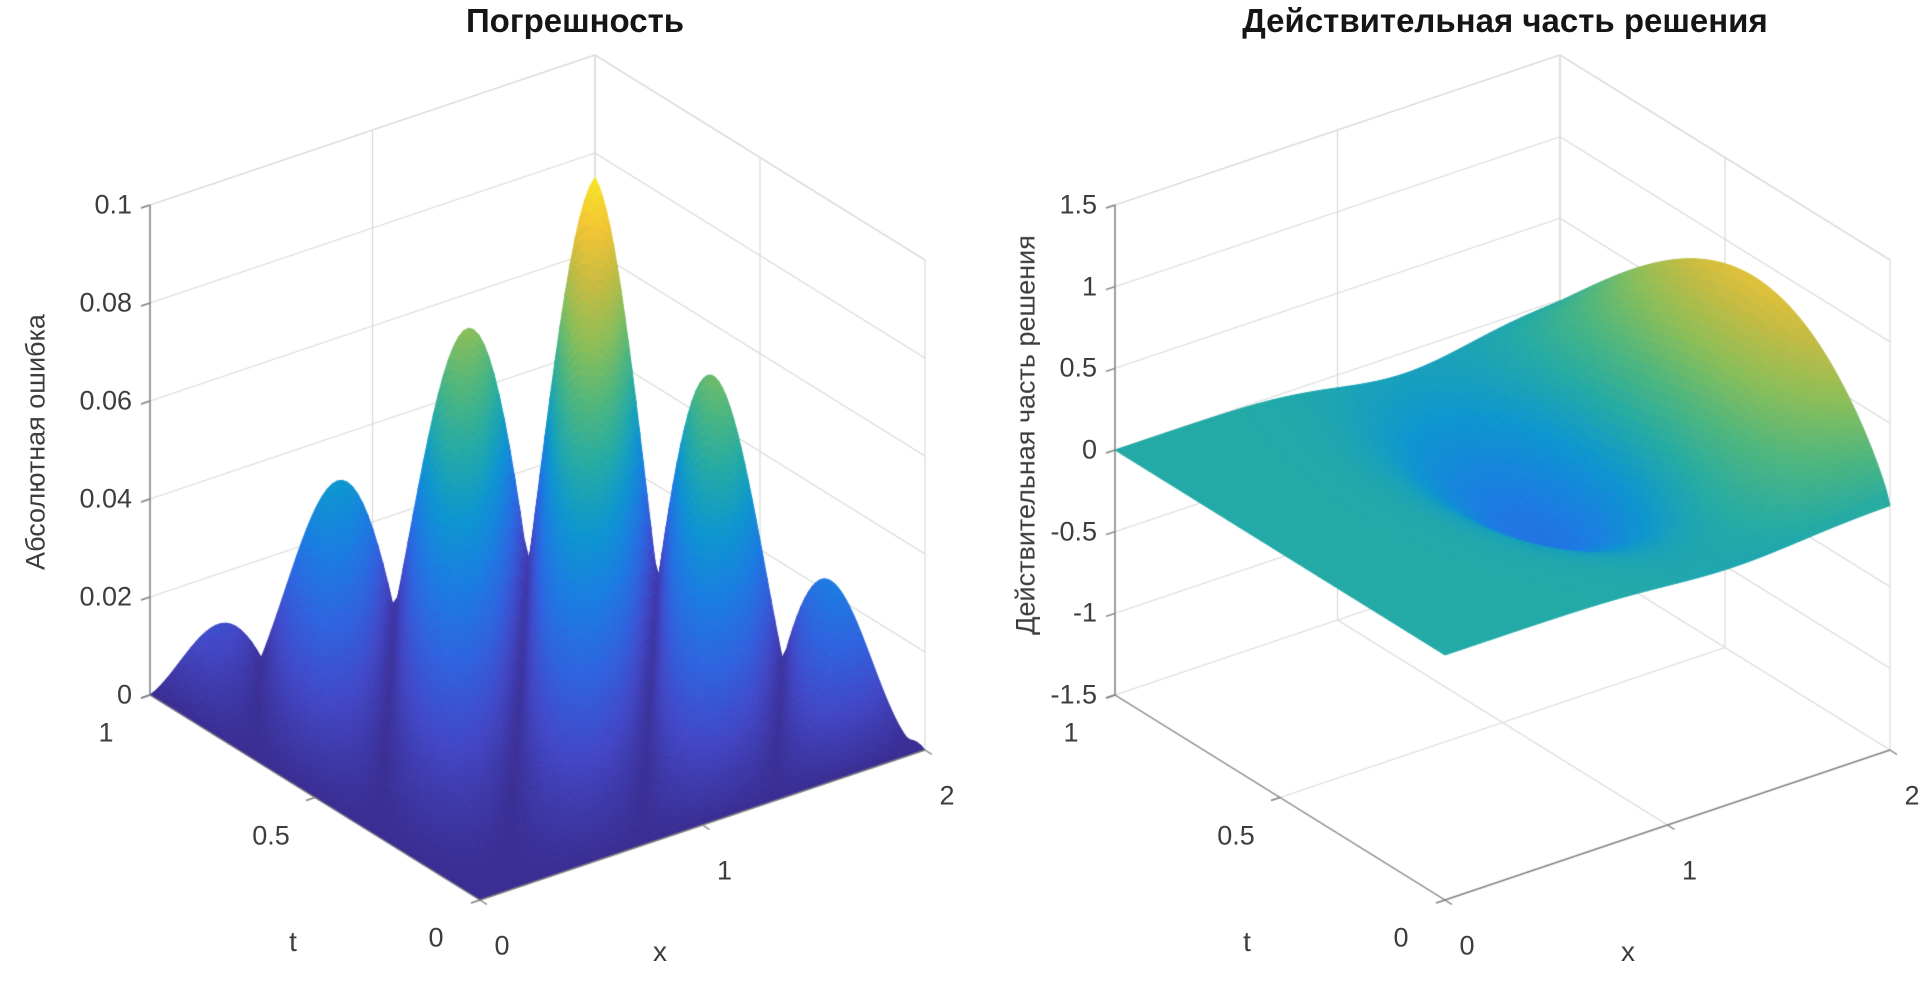 The height and width of the screenshot is (988, 1924). What do you see at coordinates (105, 596) in the screenshot?
I see `tick-label: 0.02` at bounding box center [105, 596].